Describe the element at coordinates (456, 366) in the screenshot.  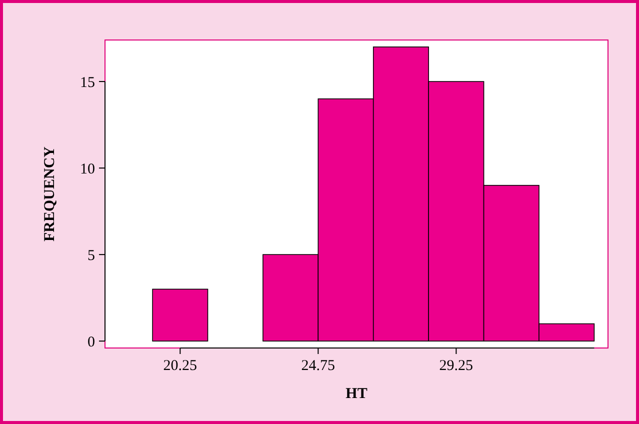
I see `x-tick-label: 29.25` at that location.